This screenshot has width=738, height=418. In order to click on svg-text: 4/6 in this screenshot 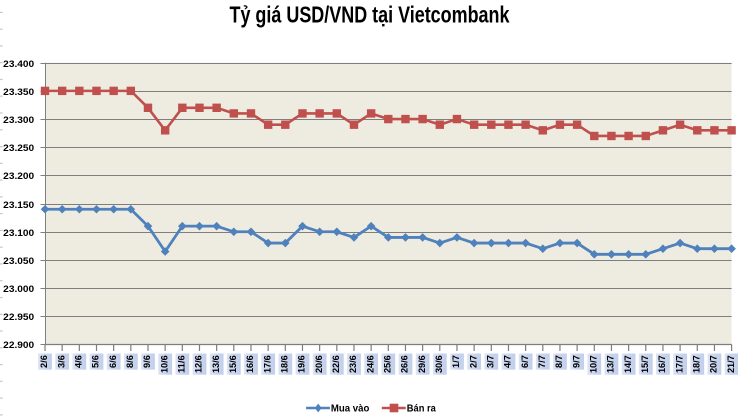, I will do `click(79, 361)`.